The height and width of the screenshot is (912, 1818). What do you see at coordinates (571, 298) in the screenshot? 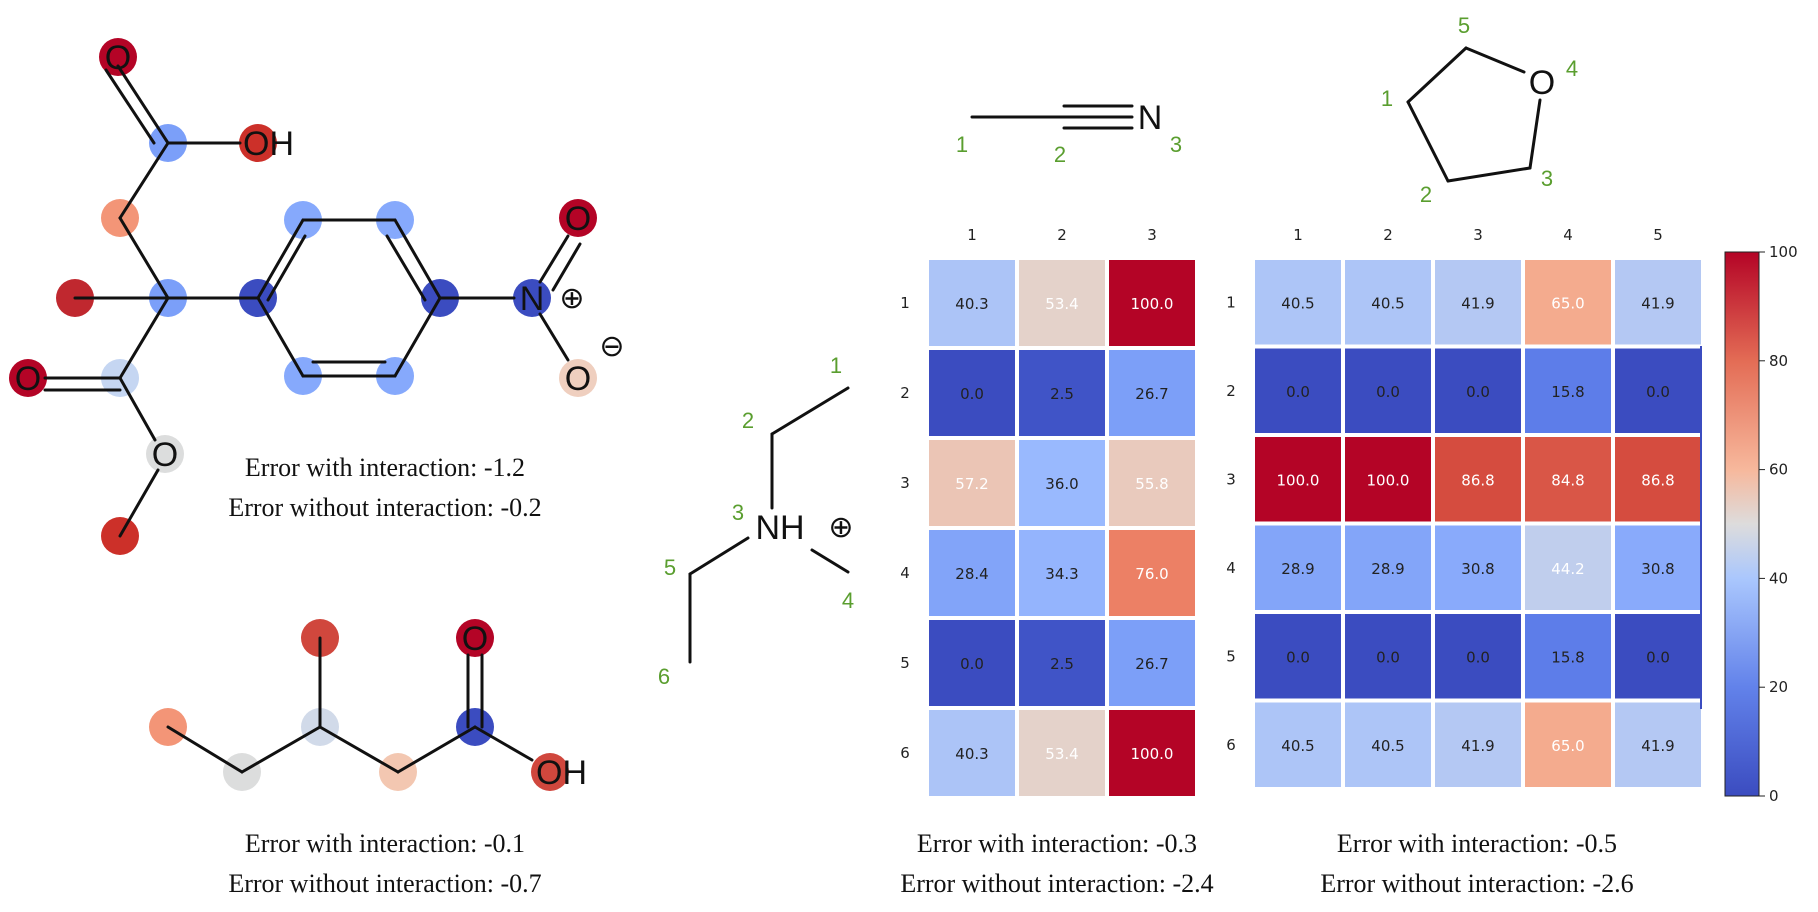
I see `positive-charge-icon: ⊕` at bounding box center [571, 298].